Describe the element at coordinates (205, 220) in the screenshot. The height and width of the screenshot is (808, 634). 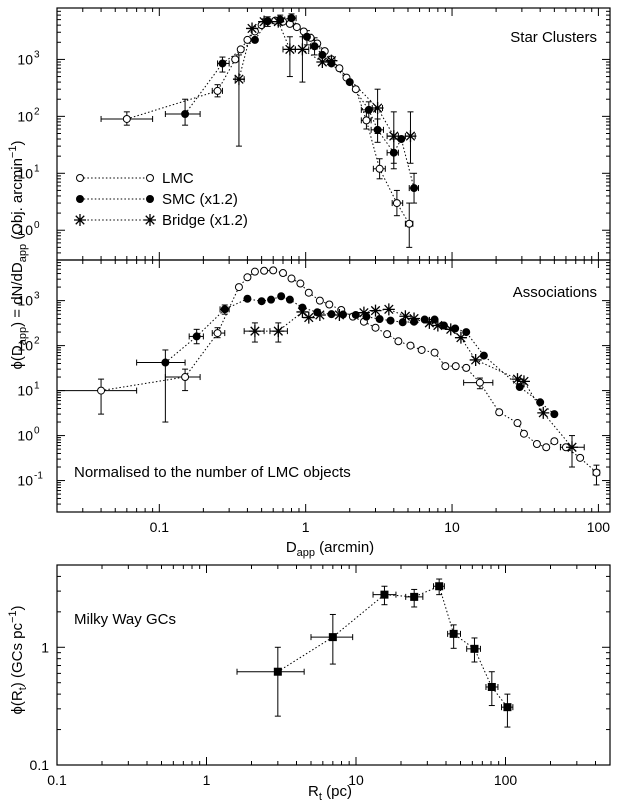
I see `legend-label-bridge: Bridge (x1.2)` at that location.